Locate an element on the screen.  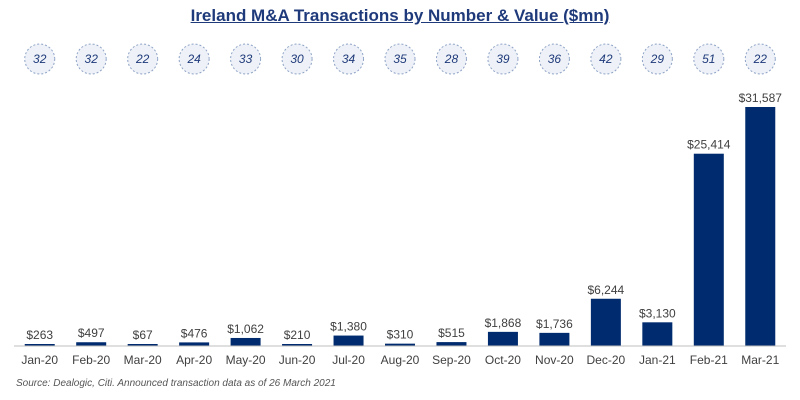
count-label: 33 is located at coordinates (246, 59).